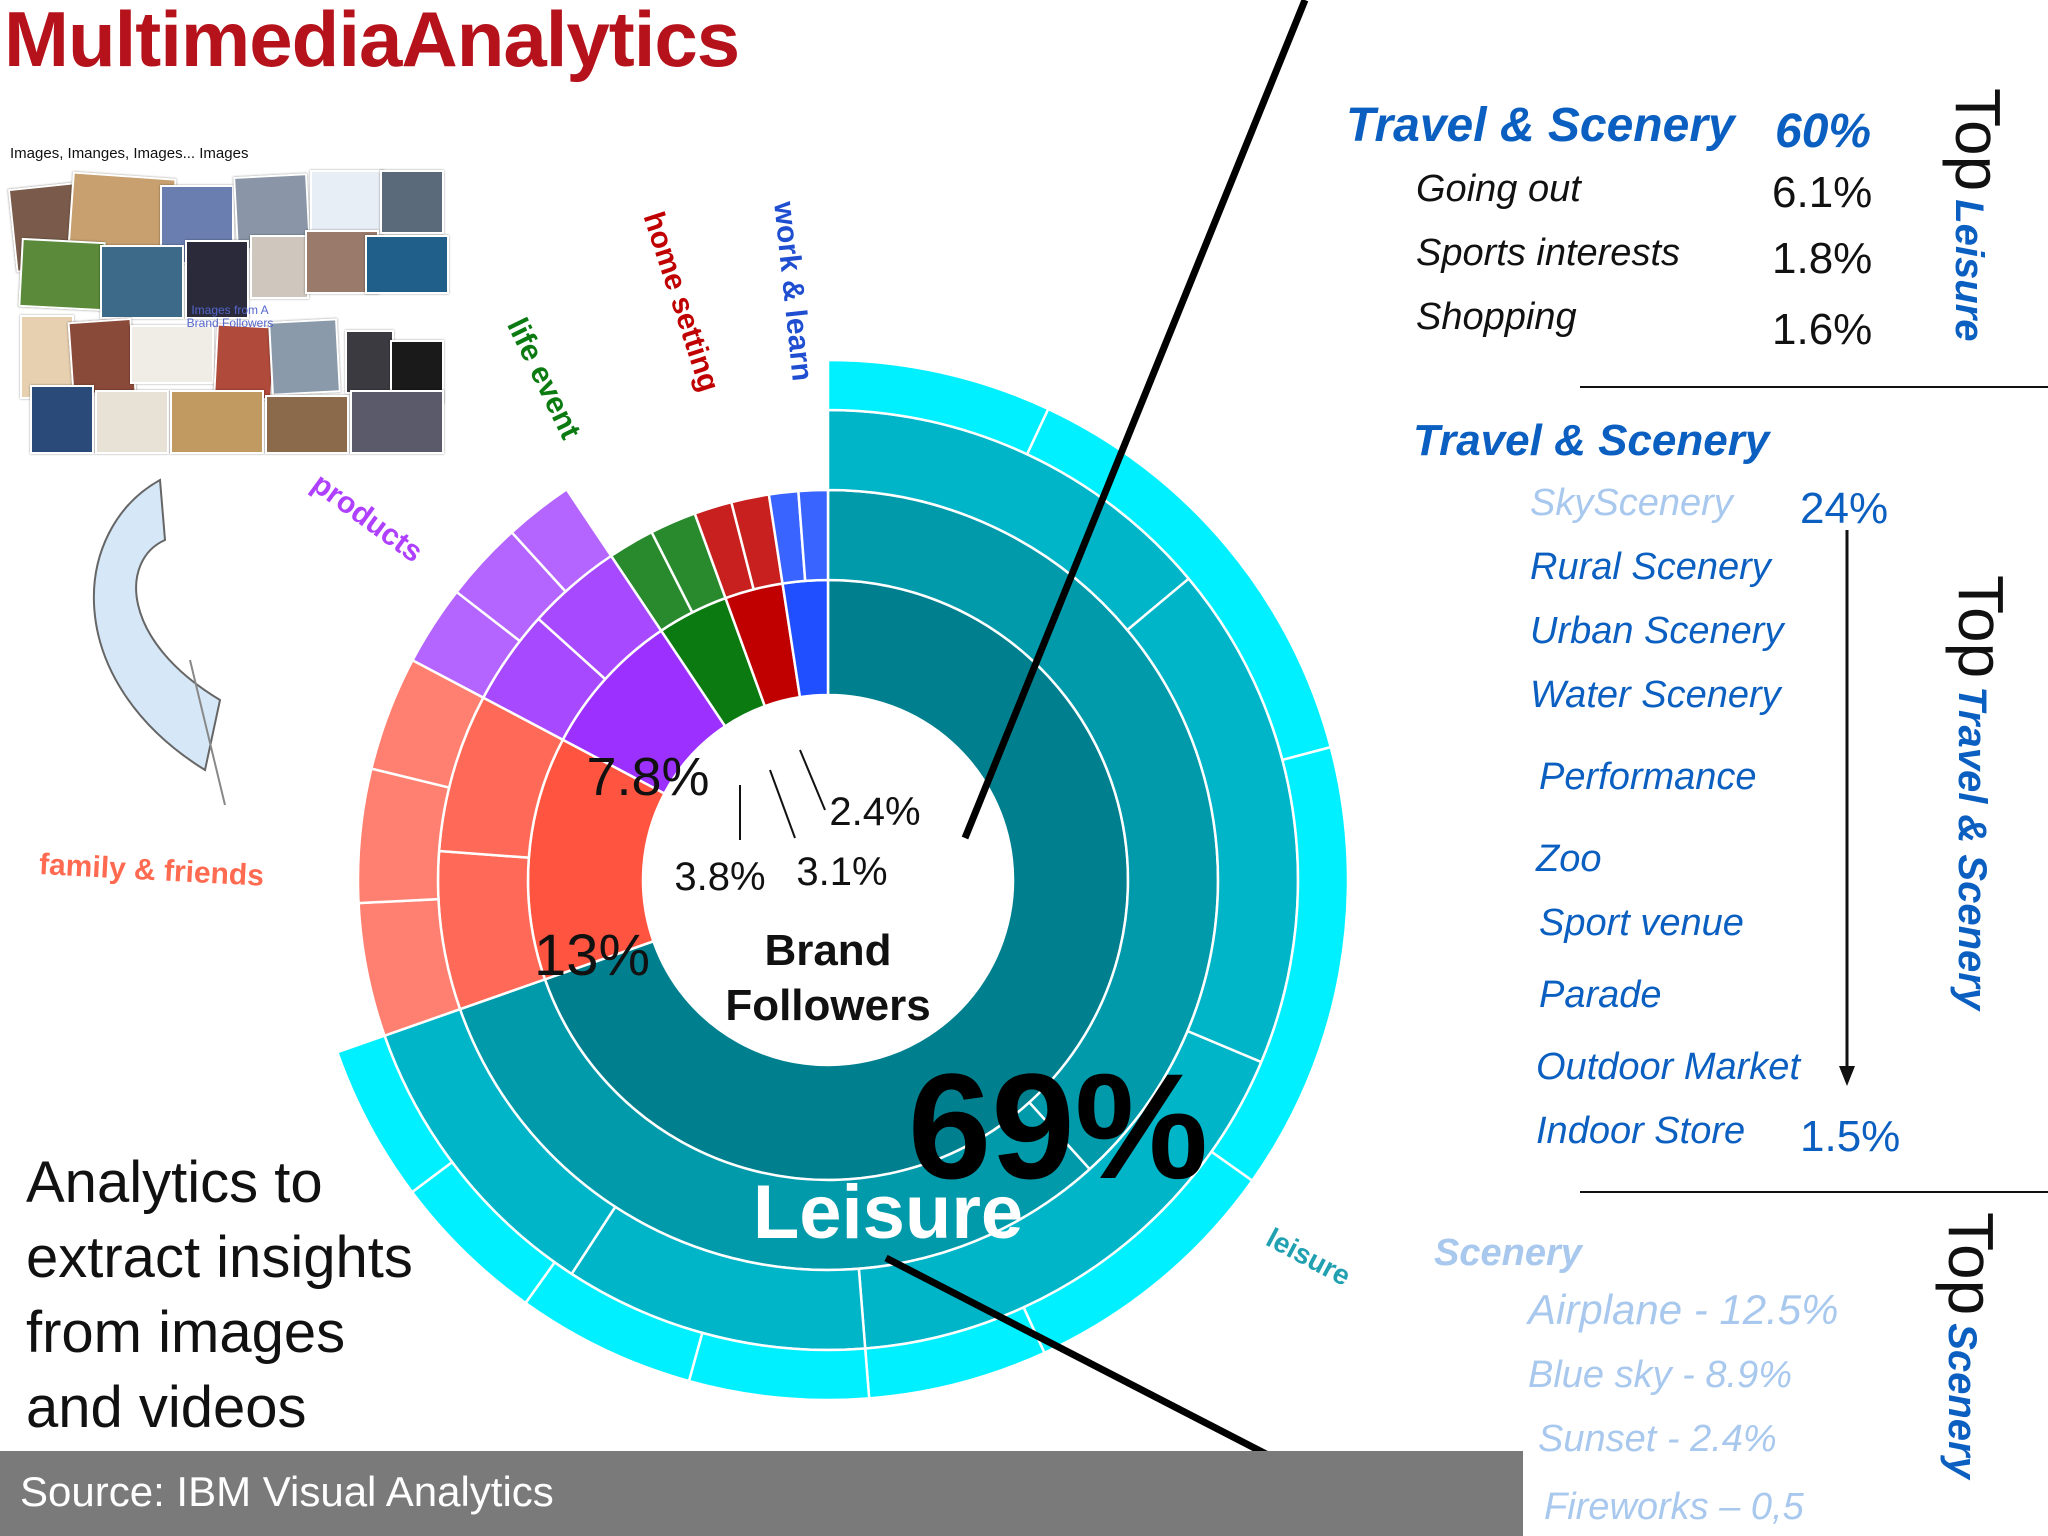 The image size is (2048, 1536). I want to click on side-label-sub: Leisure, so click(1969, 270).